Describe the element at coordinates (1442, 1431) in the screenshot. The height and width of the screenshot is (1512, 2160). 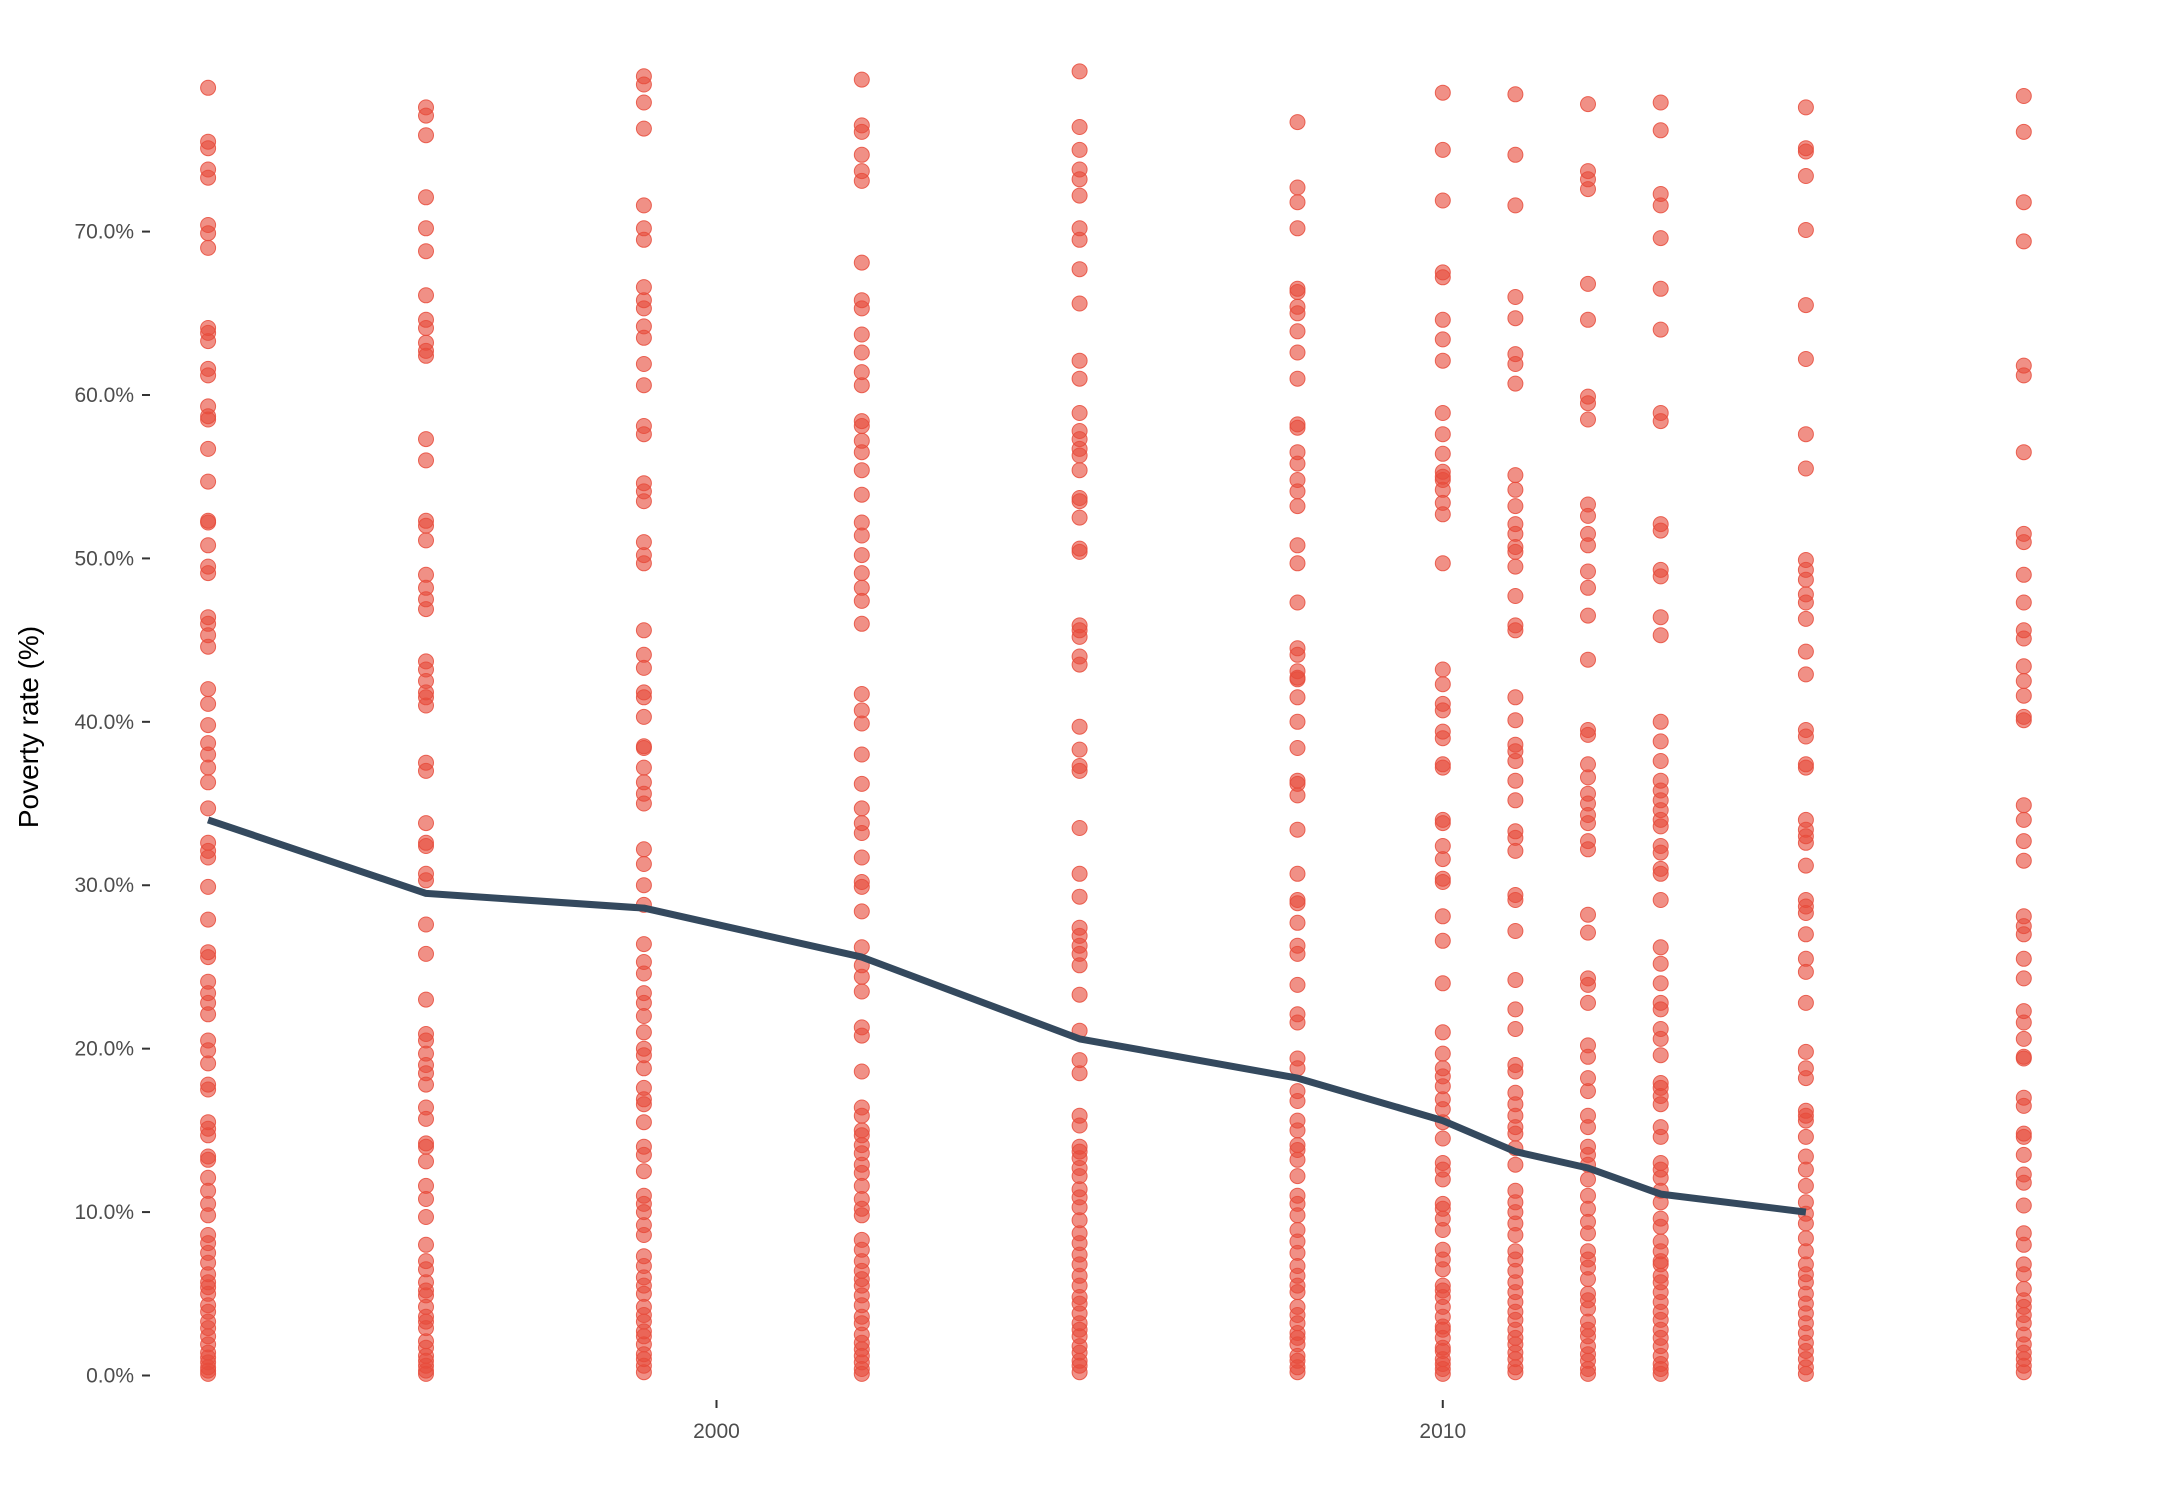
I see `x-tick-label-2010: 2010` at that location.